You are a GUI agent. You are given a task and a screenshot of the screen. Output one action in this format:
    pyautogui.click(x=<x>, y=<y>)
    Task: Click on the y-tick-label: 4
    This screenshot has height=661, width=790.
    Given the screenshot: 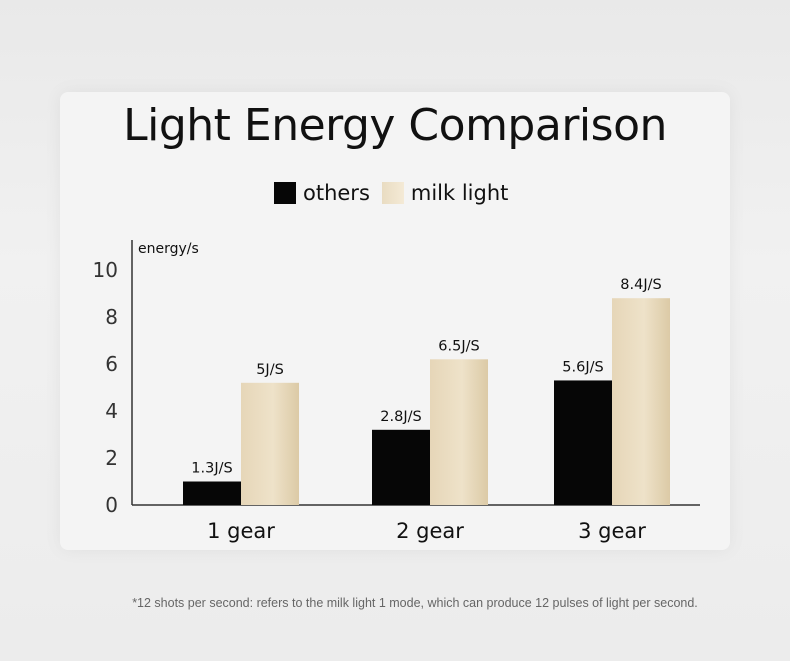 What is the action you would take?
    pyautogui.click(x=111, y=411)
    